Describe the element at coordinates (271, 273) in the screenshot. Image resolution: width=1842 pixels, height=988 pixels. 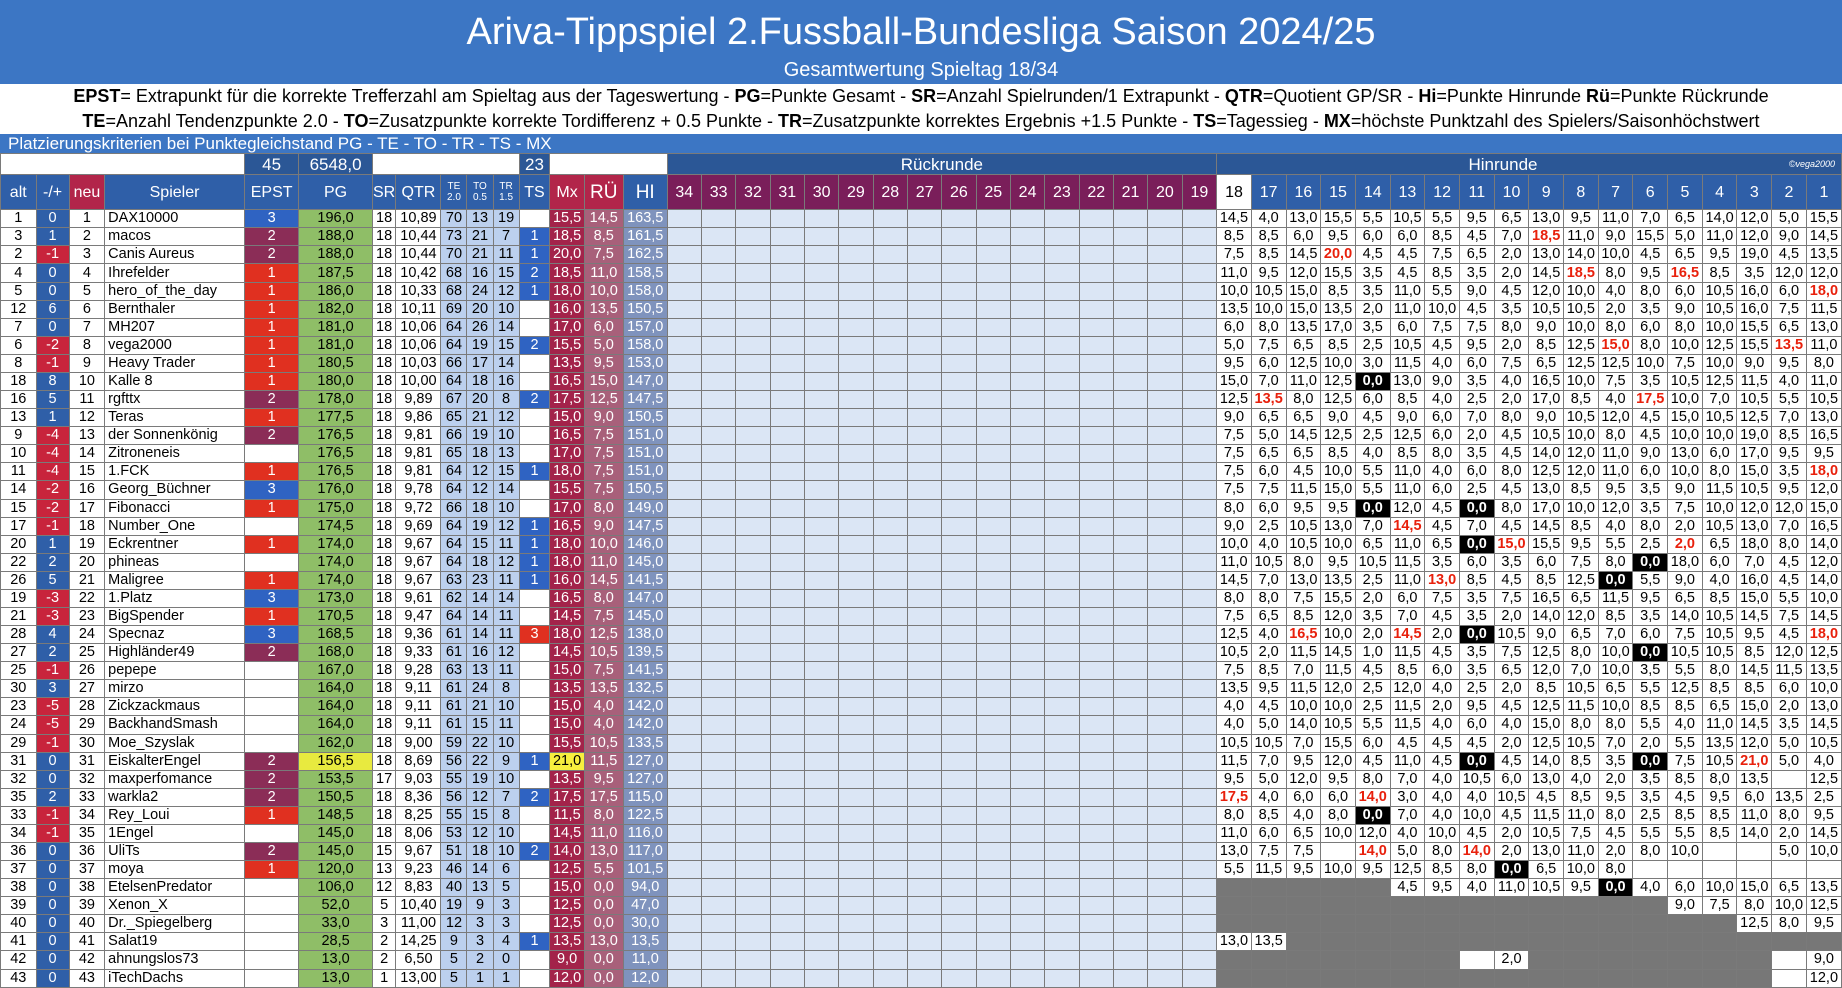
I see `cell-epst: 1` at that location.